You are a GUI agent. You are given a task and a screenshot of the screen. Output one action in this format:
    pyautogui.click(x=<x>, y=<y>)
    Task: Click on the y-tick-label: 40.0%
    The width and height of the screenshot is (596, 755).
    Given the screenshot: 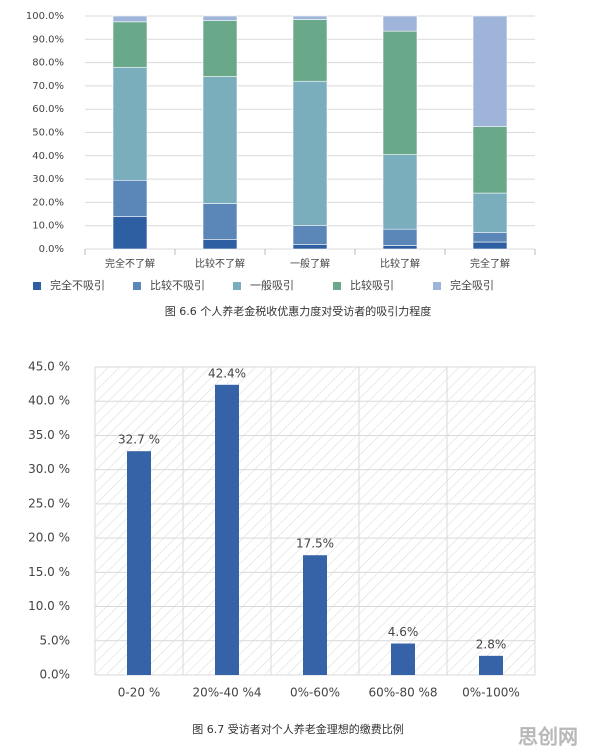 What is the action you would take?
    pyautogui.click(x=48, y=156)
    